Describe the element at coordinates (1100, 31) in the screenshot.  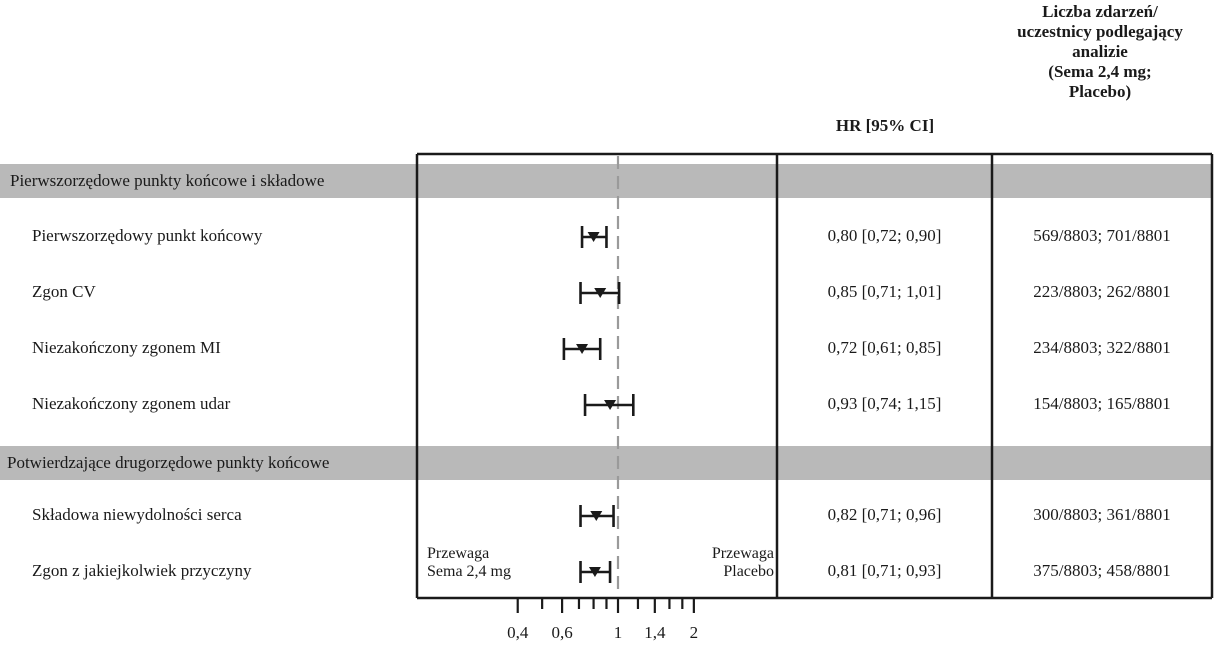
I see `events-header-line: uczestnicy podlegający` at that location.